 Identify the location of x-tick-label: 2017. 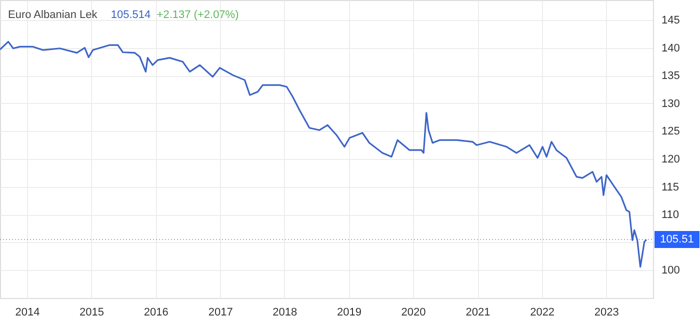
(220, 312).